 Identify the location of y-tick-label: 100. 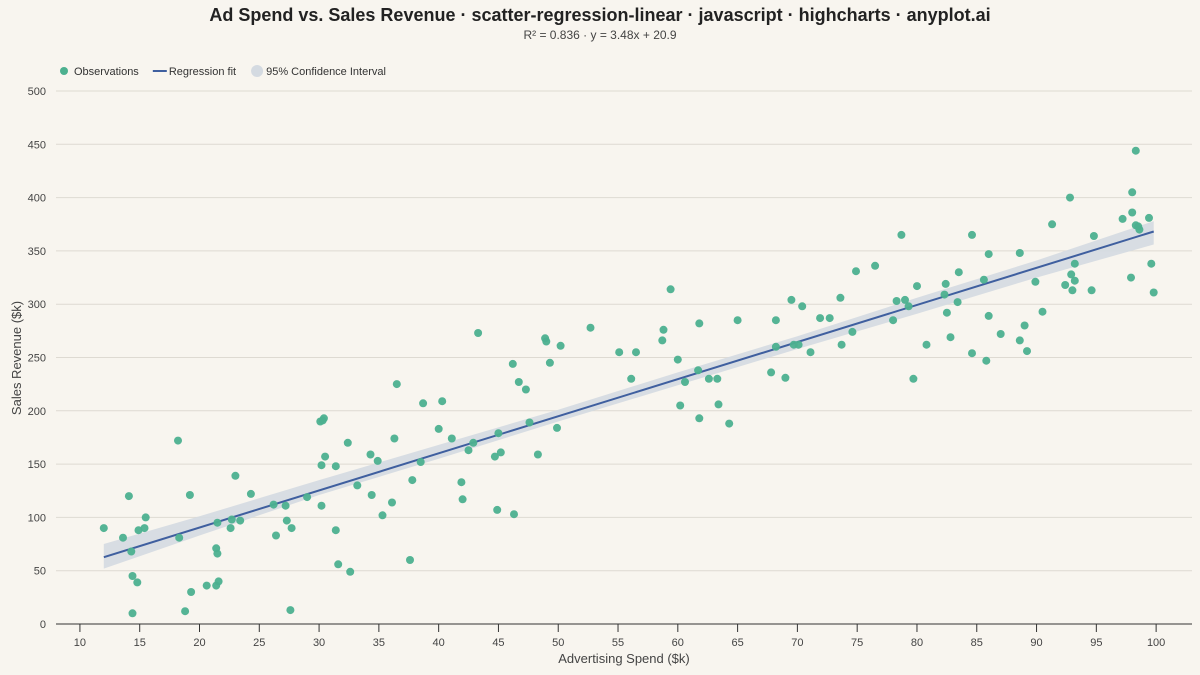
(37, 518).